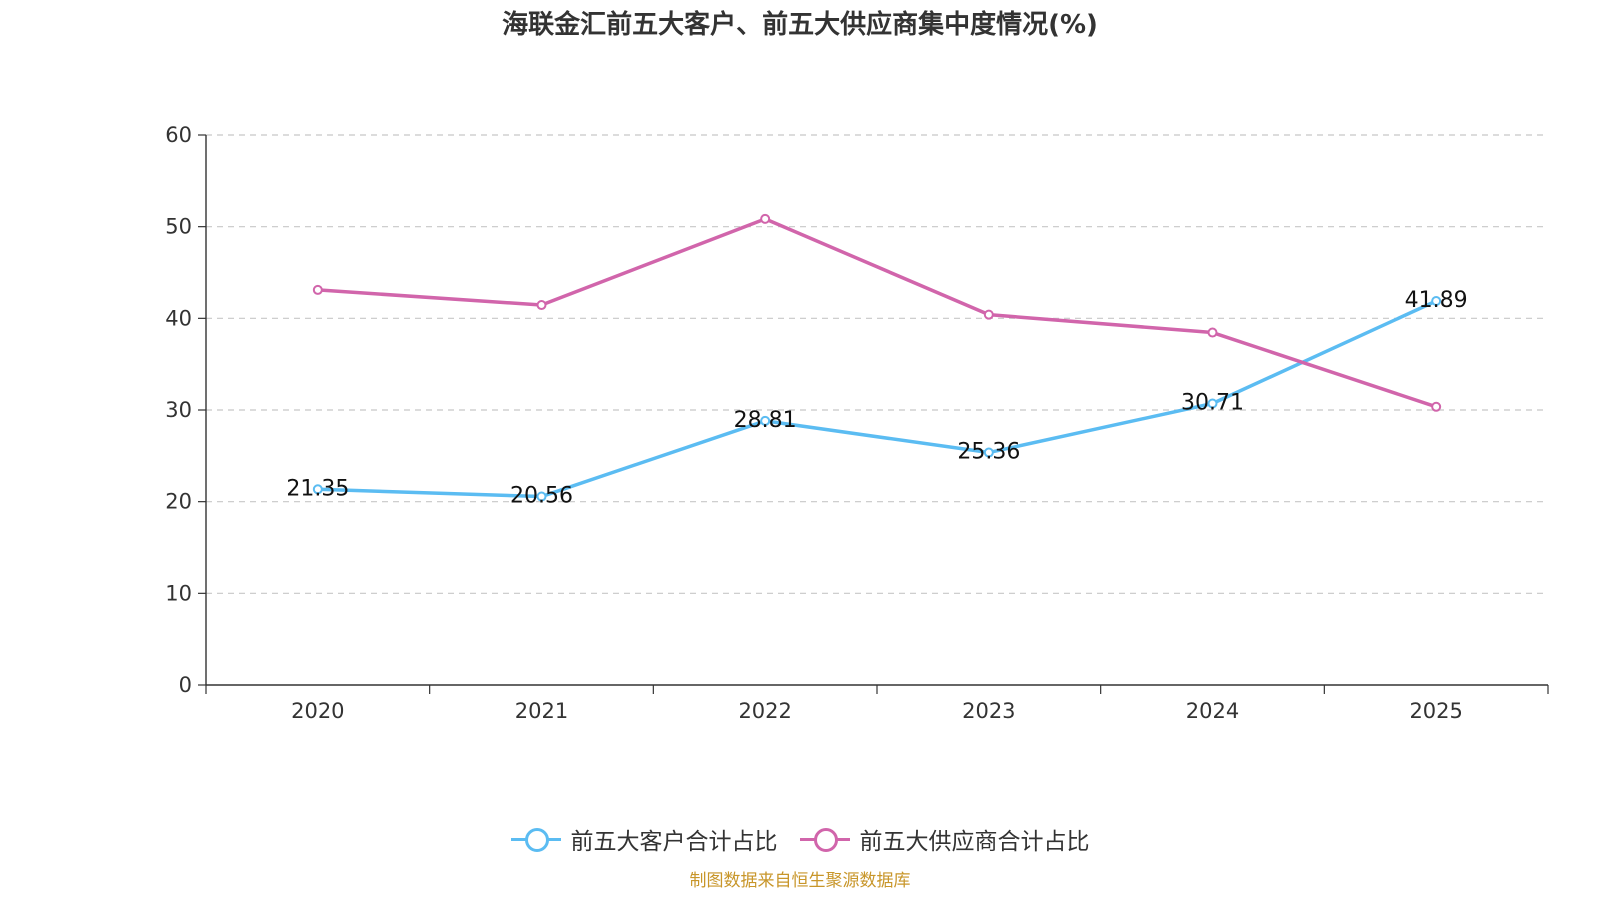  Describe the element at coordinates (317, 711) in the screenshot. I see `x-tick-label-2020: 2020` at that location.